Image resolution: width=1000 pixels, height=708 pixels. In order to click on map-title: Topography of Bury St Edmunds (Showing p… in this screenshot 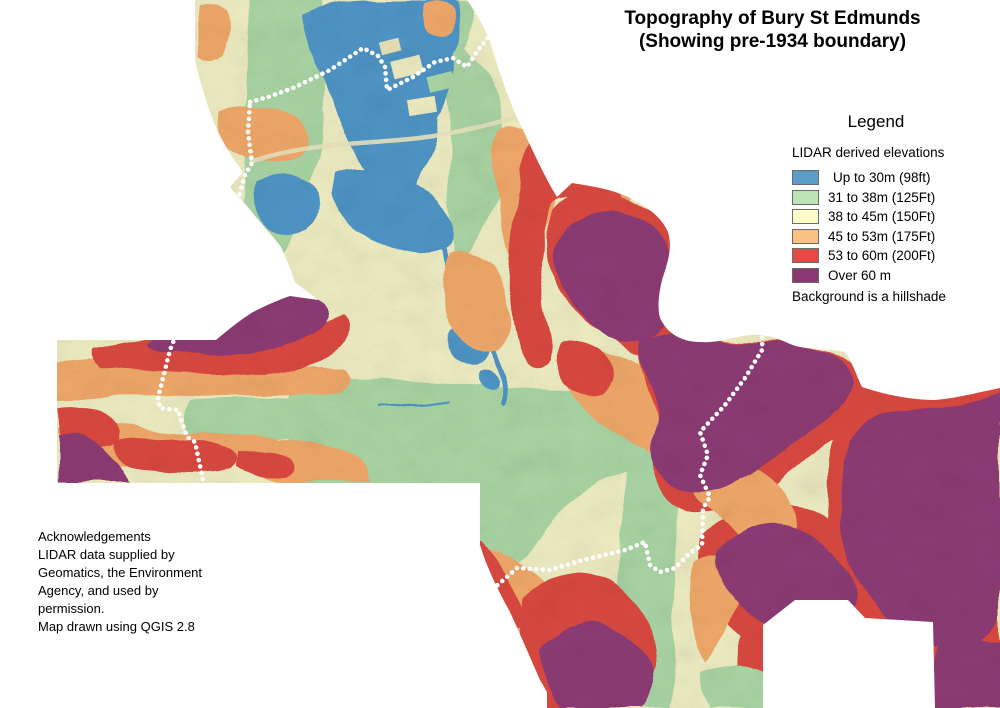, I will do `click(772, 30)`.